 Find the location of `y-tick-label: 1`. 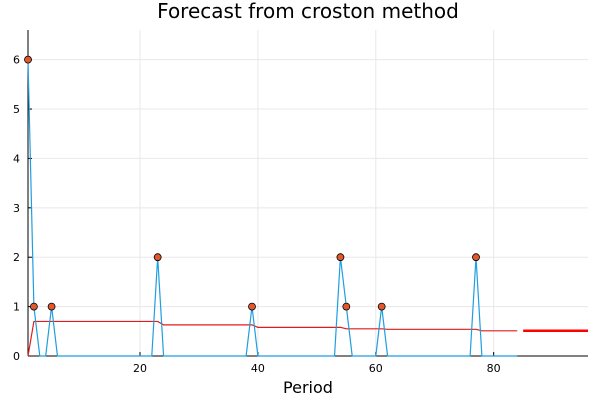

y-tick-label: 1 is located at coordinates (16, 307).